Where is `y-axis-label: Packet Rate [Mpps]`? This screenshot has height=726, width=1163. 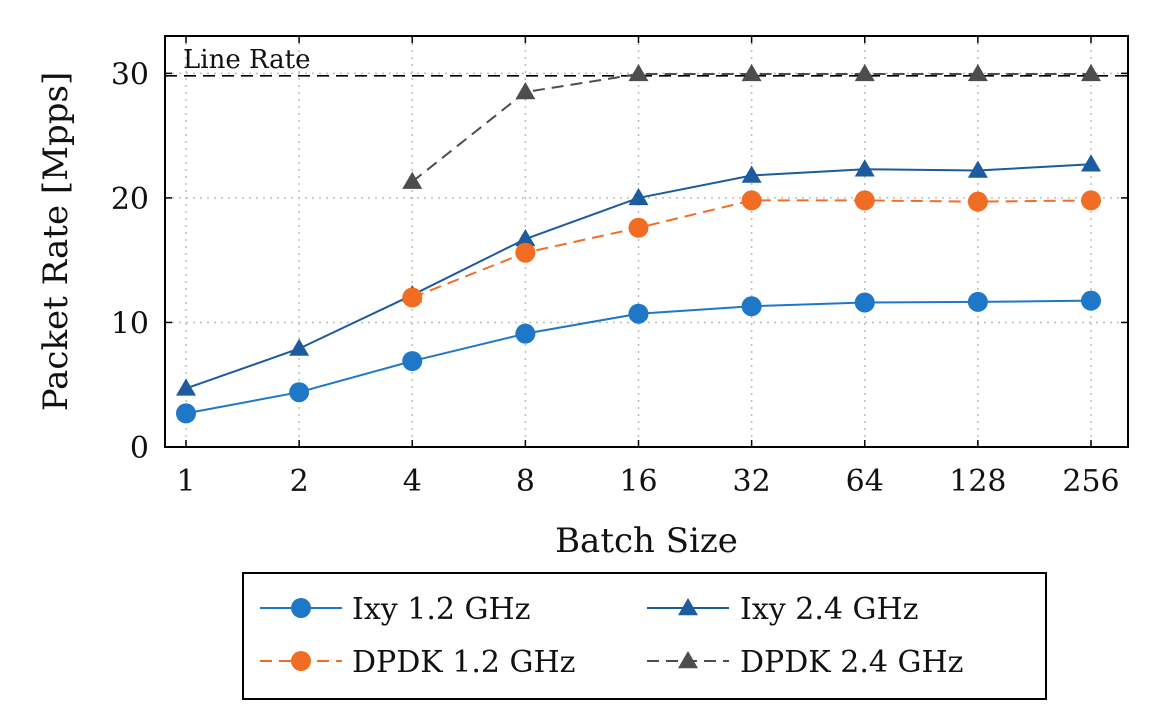
y-axis-label: Packet Rate [Mpps] is located at coordinates (56, 241).